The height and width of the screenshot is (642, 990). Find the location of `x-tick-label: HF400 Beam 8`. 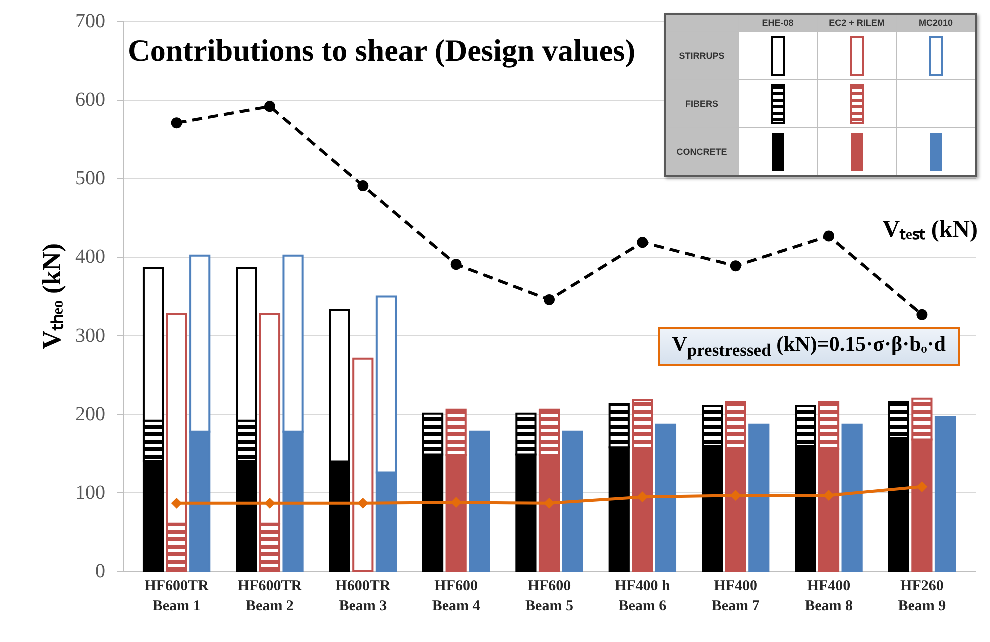

x-tick-label: HF400 Beam 8 is located at coordinates (829, 596).